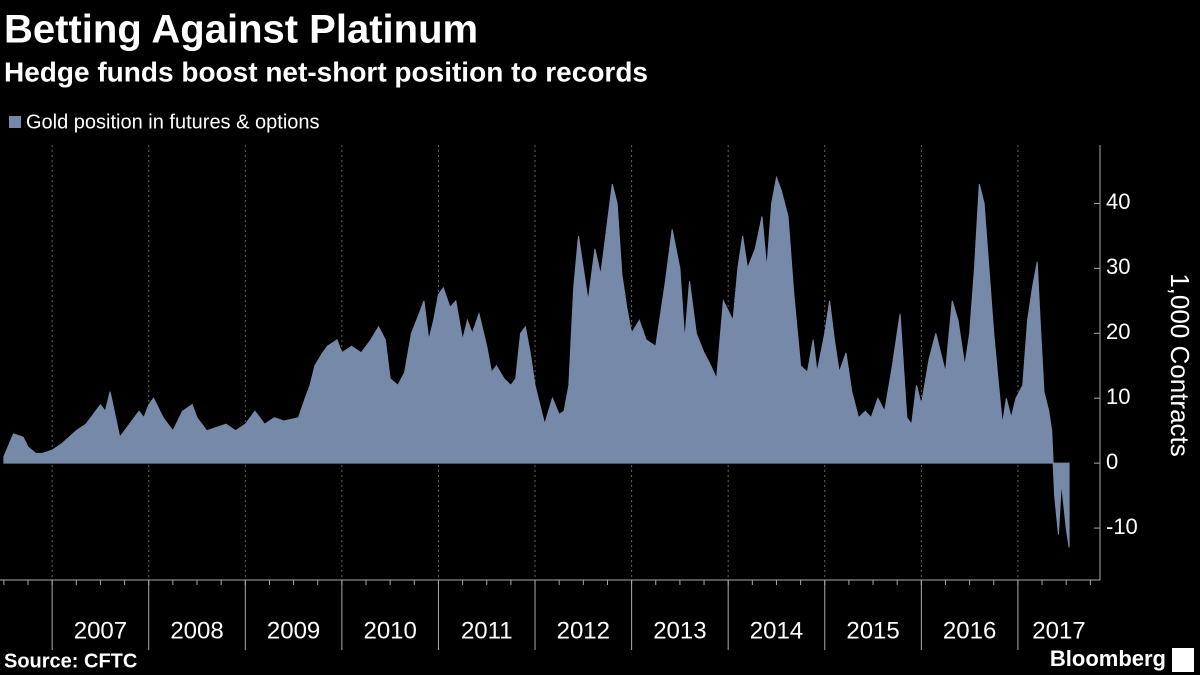 The image size is (1200, 675). What do you see at coordinates (15, 122) in the screenshot?
I see `legend-swatch` at bounding box center [15, 122].